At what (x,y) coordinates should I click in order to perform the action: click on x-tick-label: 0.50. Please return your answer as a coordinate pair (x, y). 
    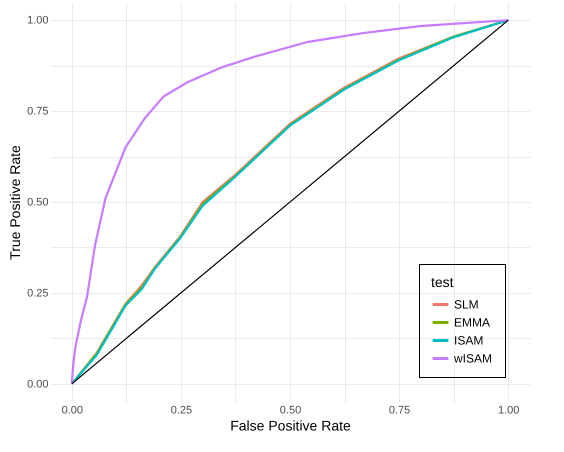
    Looking at the image, I should click on (291, 410).